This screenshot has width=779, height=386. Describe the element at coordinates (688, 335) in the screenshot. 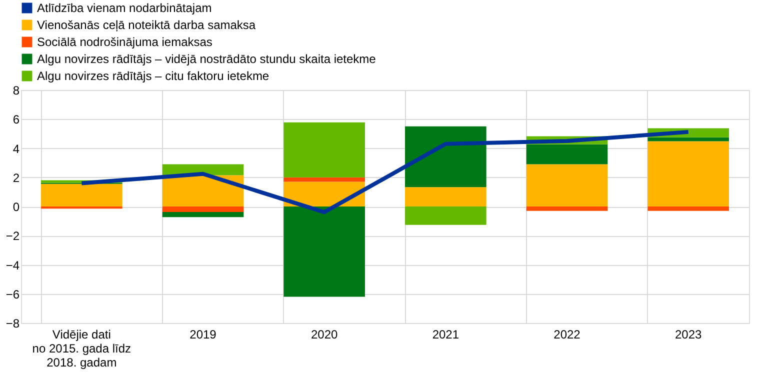

I see `x-tick-label: 2023` at that location.